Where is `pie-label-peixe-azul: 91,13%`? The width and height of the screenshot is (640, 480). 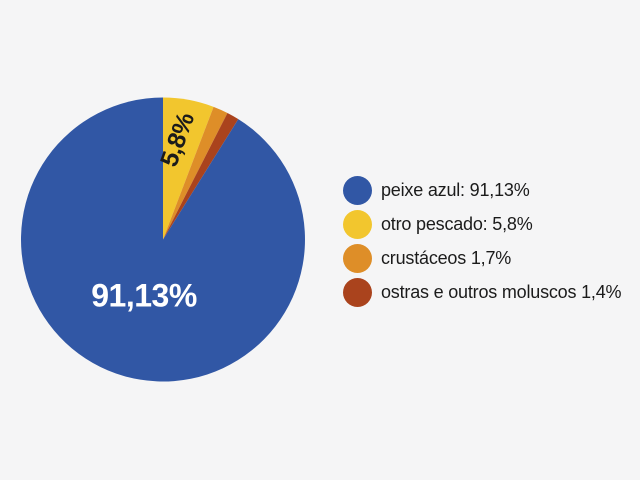 pie-label-peixe-azul: 91,13% is located at coordinates (144, 295).